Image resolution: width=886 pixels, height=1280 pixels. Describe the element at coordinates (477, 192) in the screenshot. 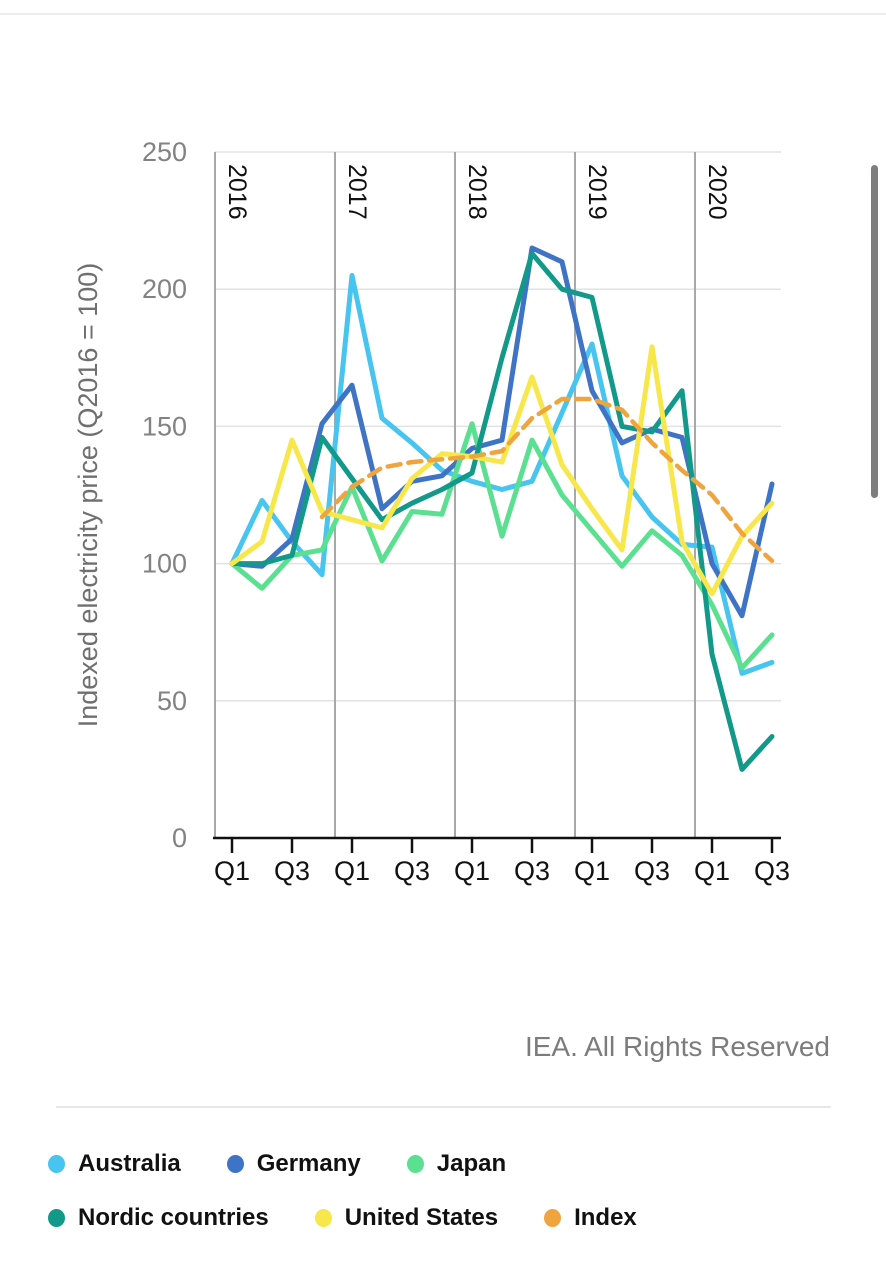

I see `year-label: 2018` at that location.